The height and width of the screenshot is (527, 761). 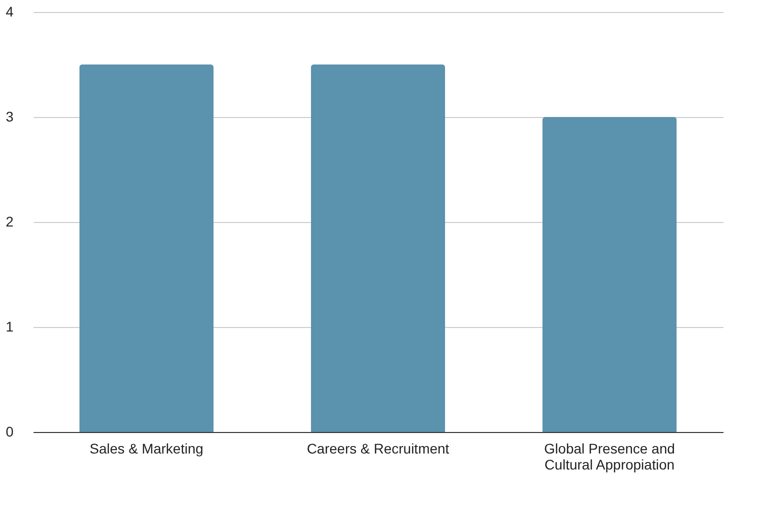 I want to click on x-tick-label: Careers & Recruitment, so click(x=378, y=448).